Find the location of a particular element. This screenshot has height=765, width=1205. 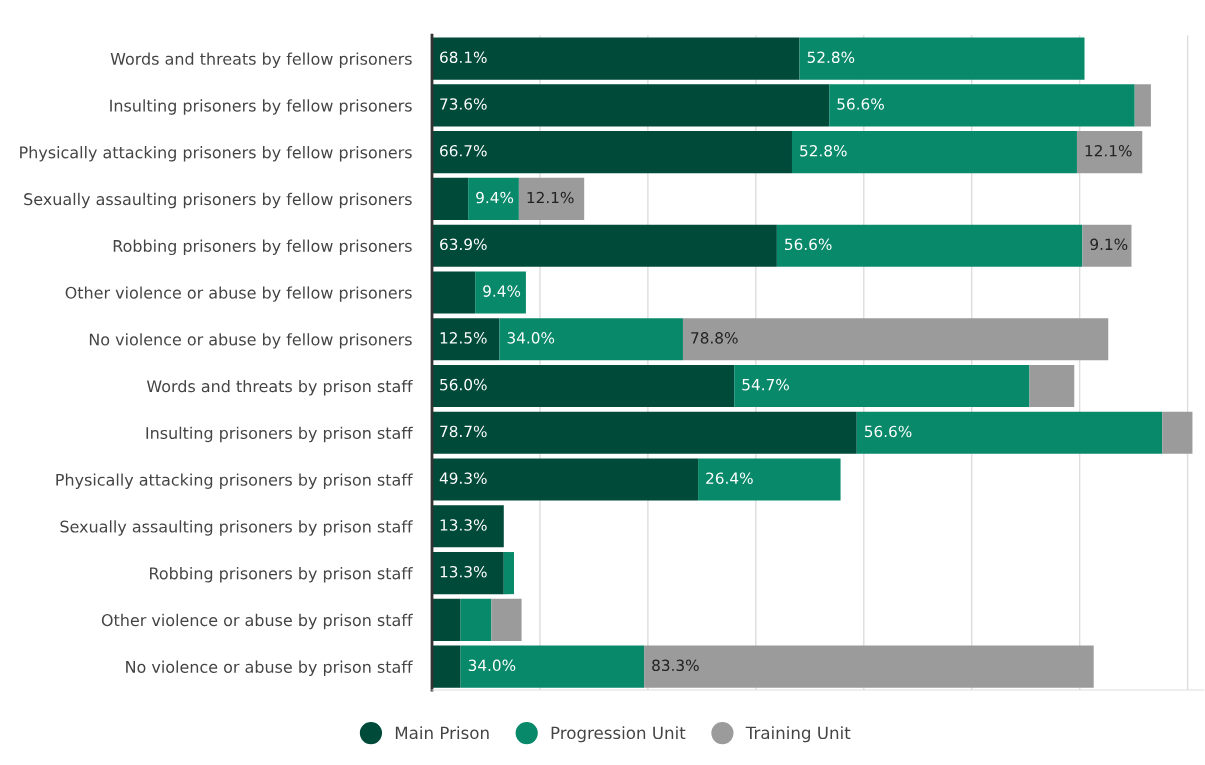

legend-label: Main Prison is located at coordinates (442, 733).